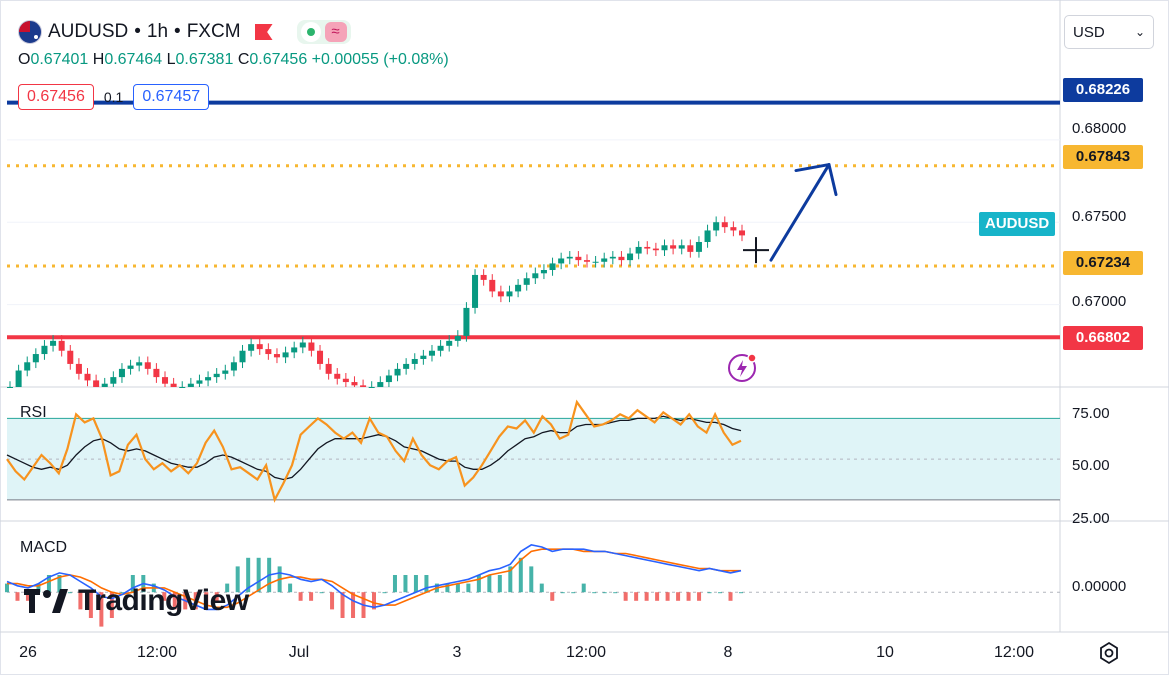 Image resolution: width=1169 pixels, height=675 pixels. Describe the element at coordinates (800, 212) in the screenshot. I see `forecast-arrow-line` at that location.